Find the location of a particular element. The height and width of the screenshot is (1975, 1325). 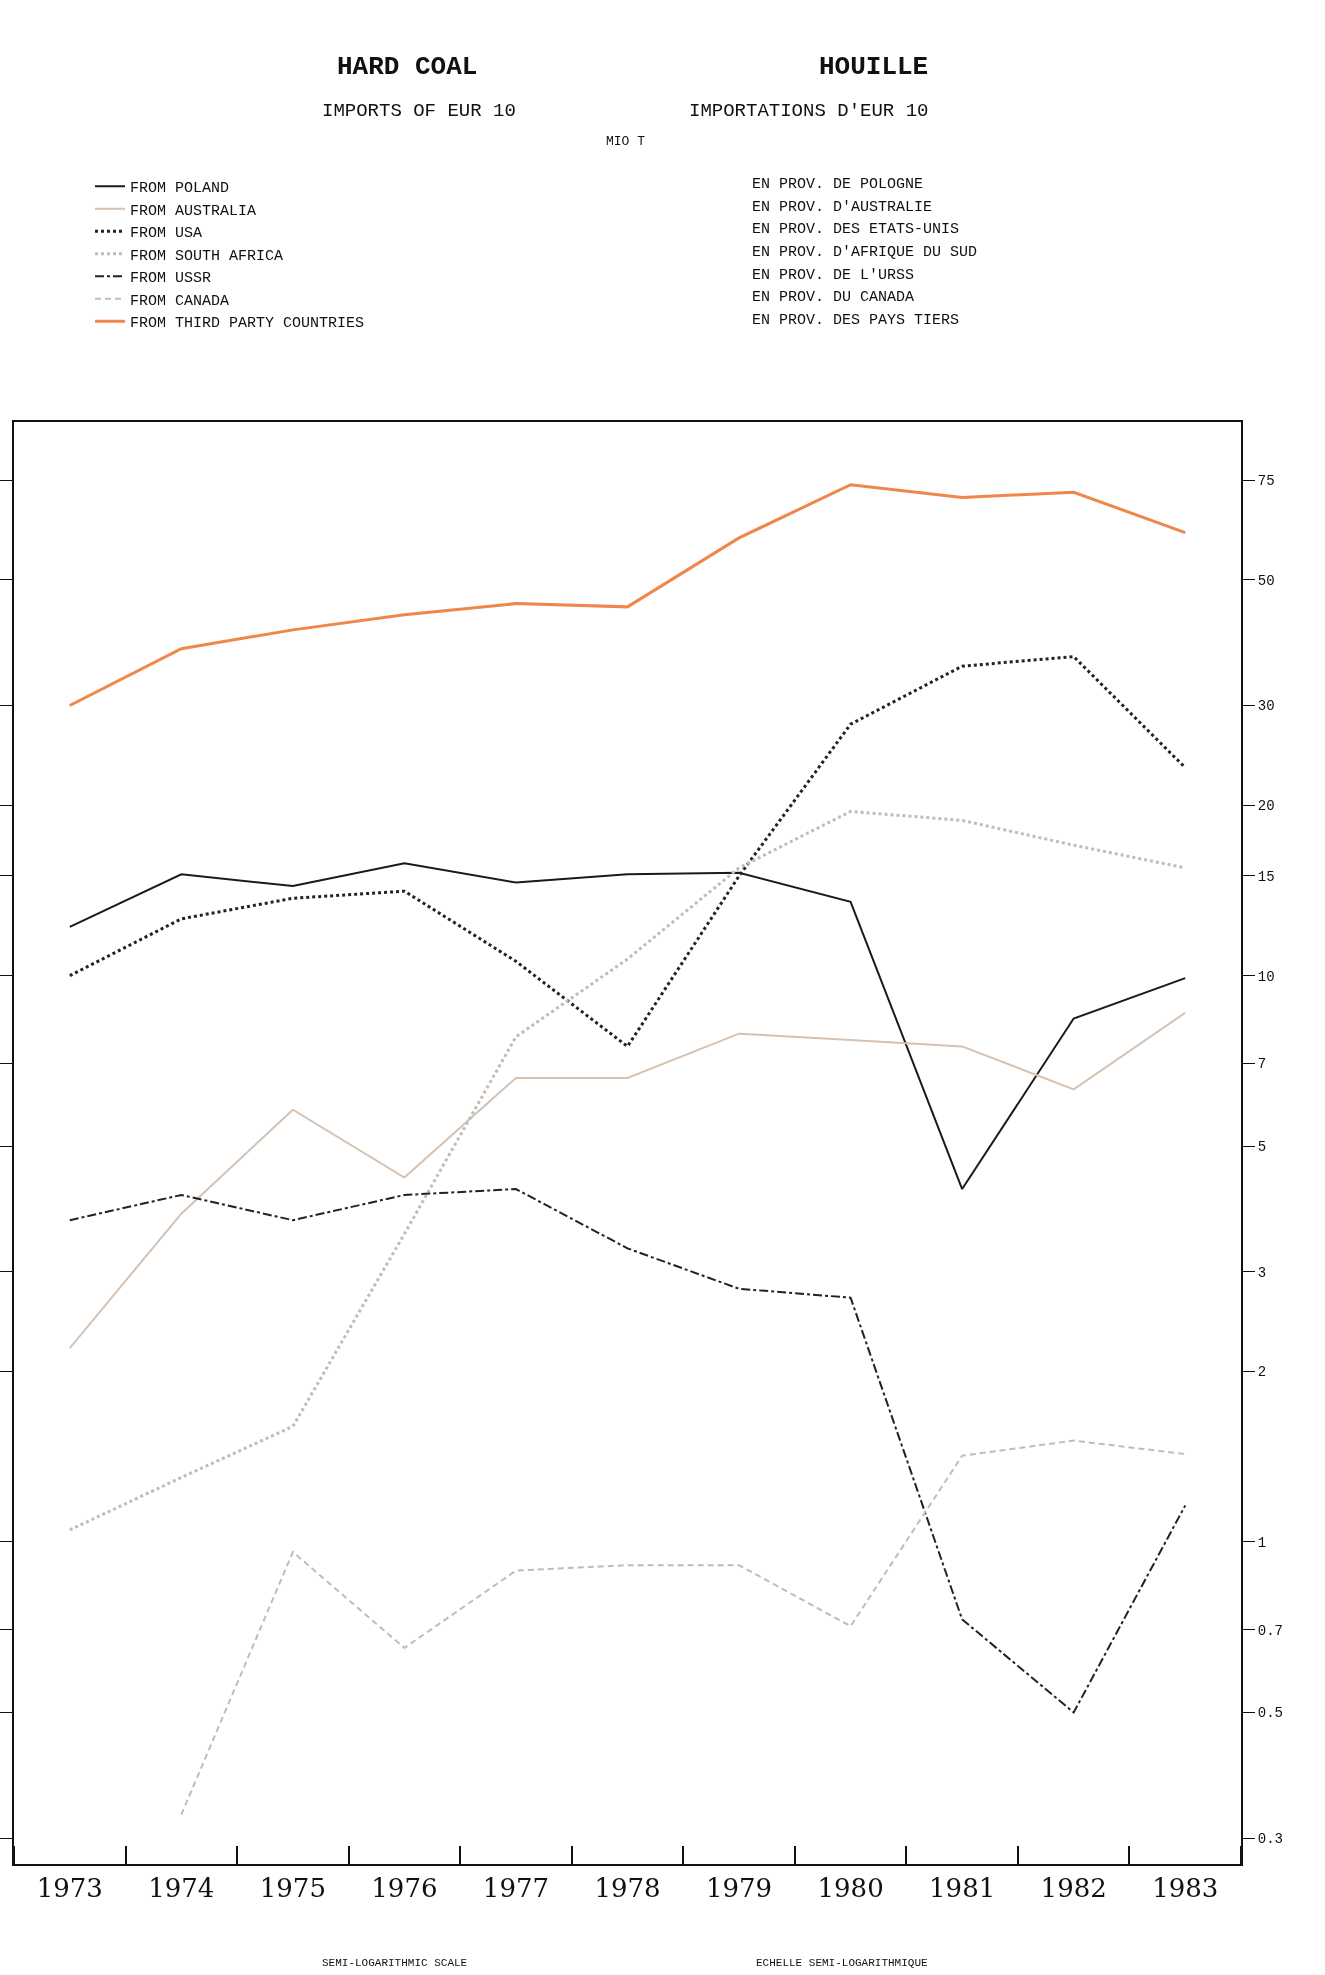

legend-label: FROM CANADA is located at coordinates (180, 301).